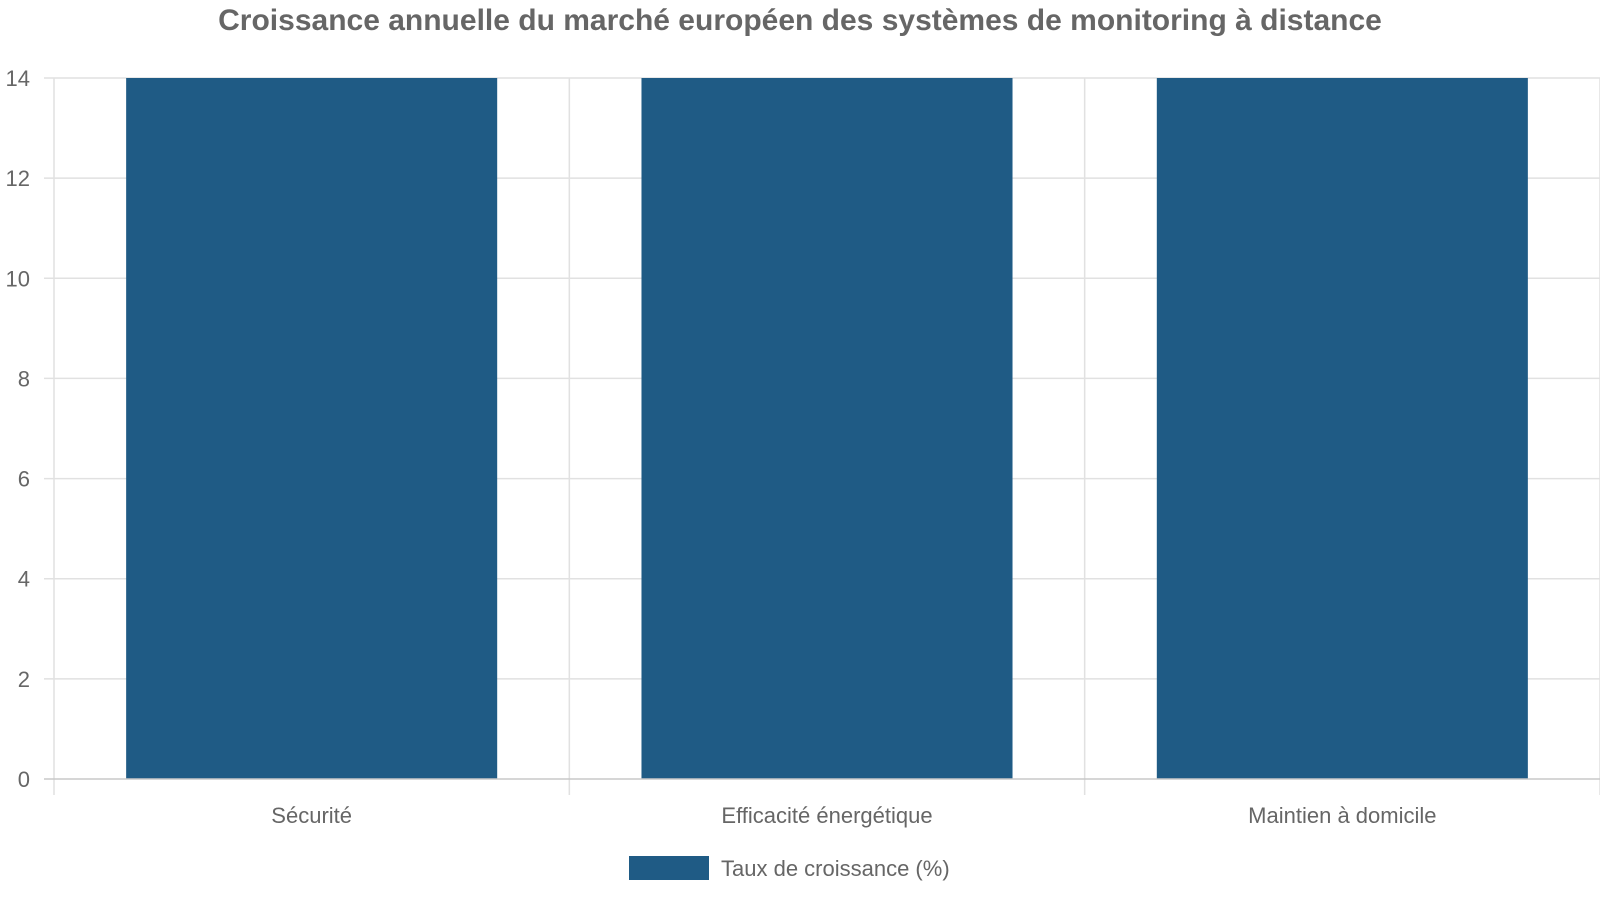 The width and height of the screenshot is (1600, 900). What do you see at coordinates (835, 868) in the screenshot?
I see `legend-label: Taux de croissance (%)` at bounding box center [835, 868].